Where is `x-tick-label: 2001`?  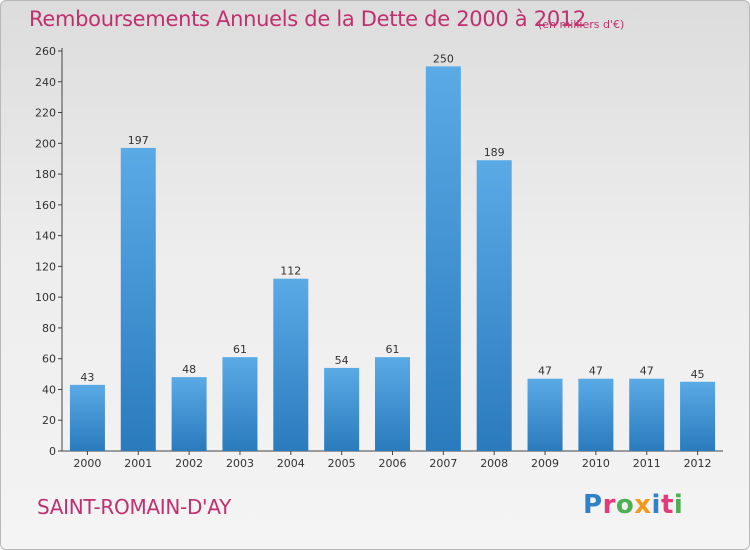
x-tick-label: 2001 is located at coordinates (138, 463).